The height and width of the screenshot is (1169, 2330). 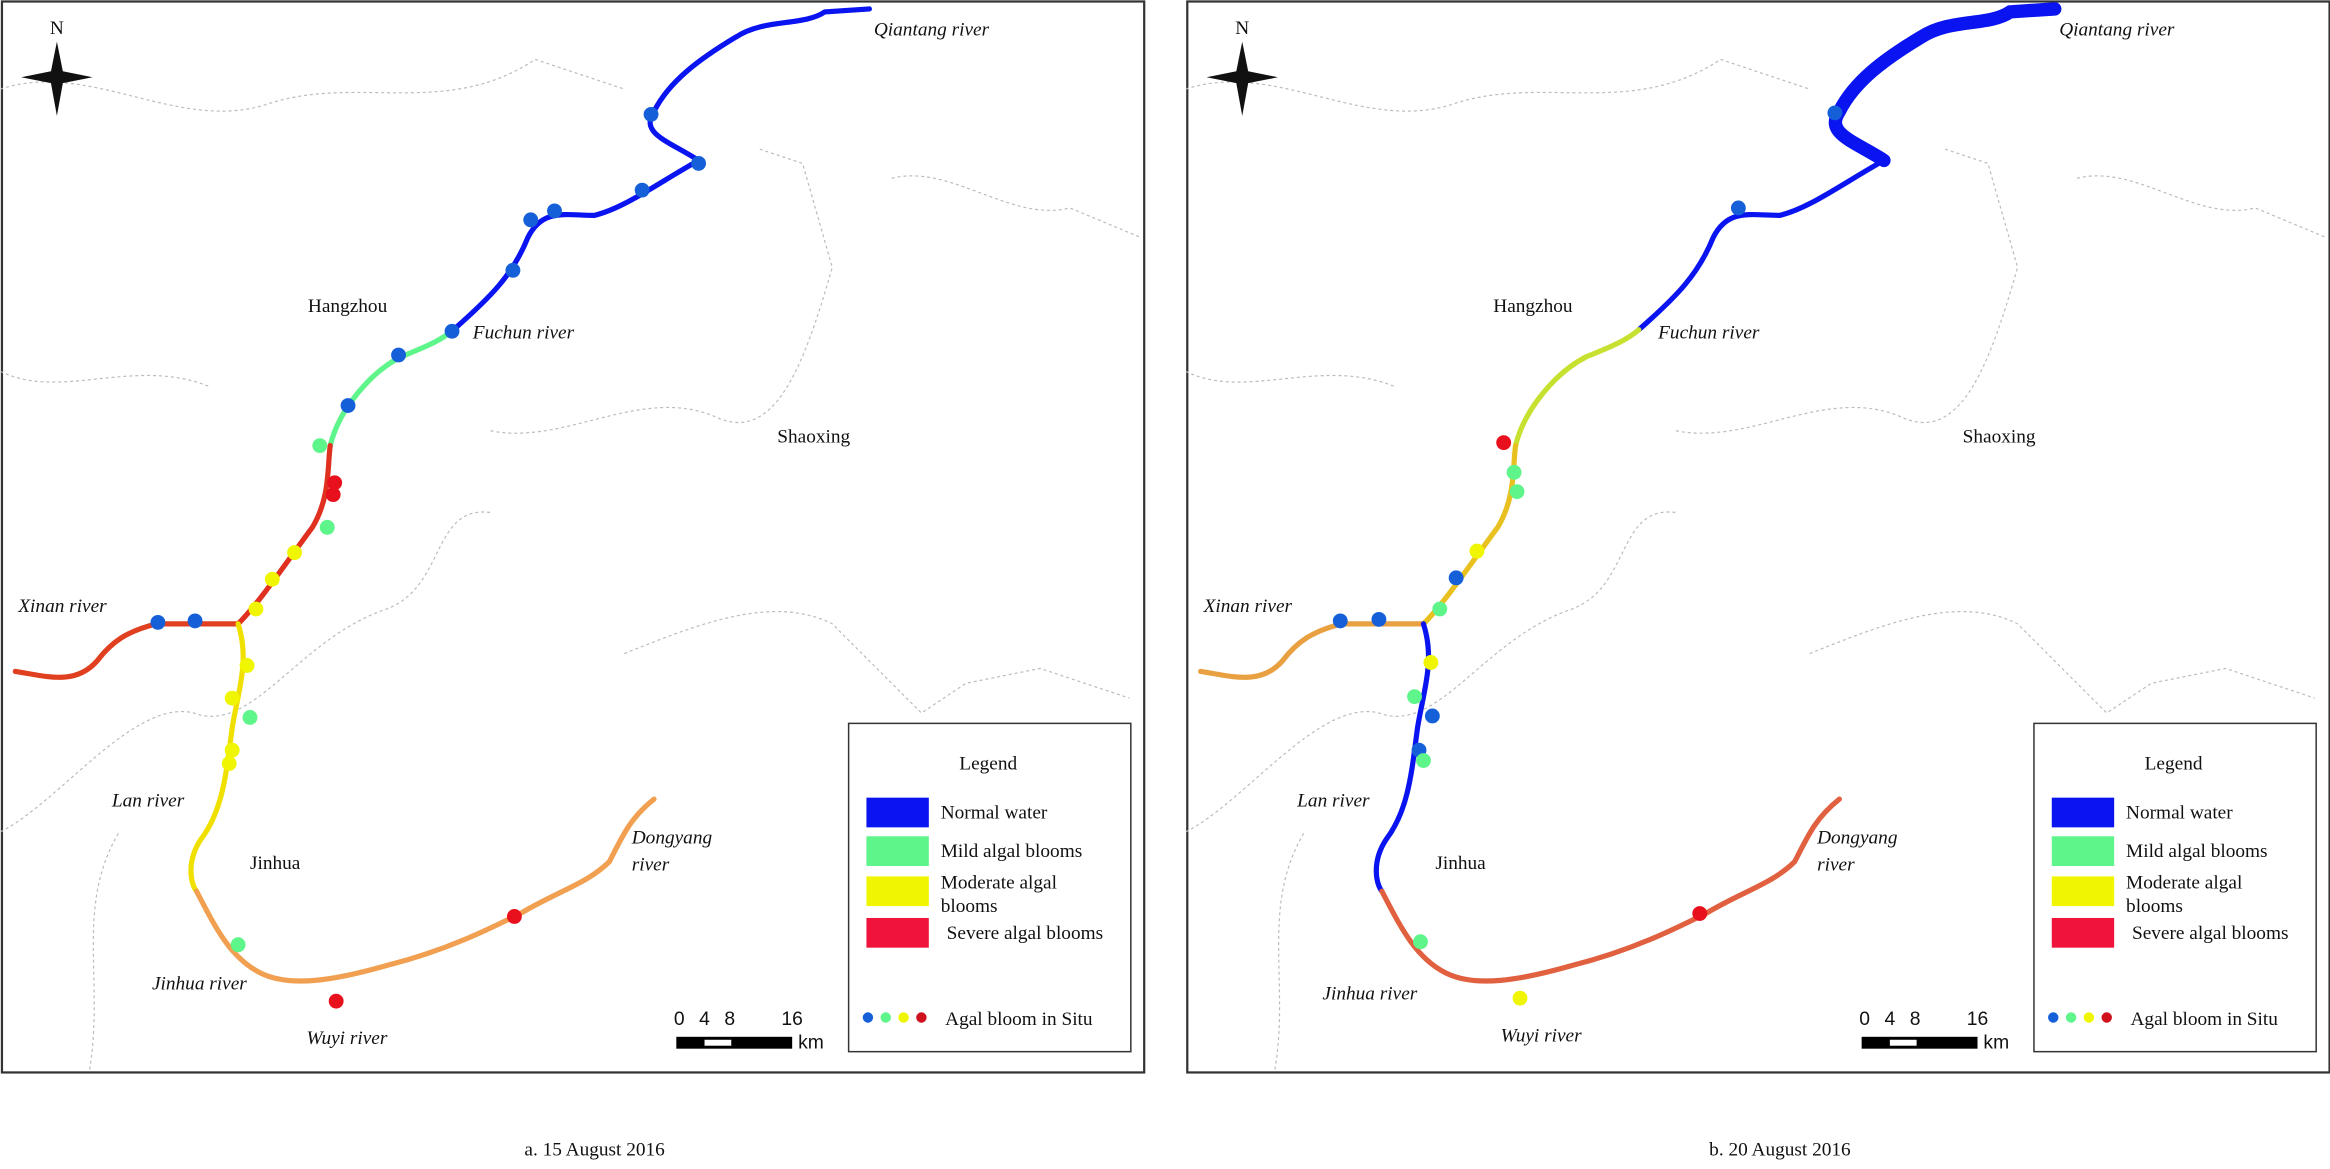 I want to click on legend-label-line: blooms, so click(x=2154, y=906).